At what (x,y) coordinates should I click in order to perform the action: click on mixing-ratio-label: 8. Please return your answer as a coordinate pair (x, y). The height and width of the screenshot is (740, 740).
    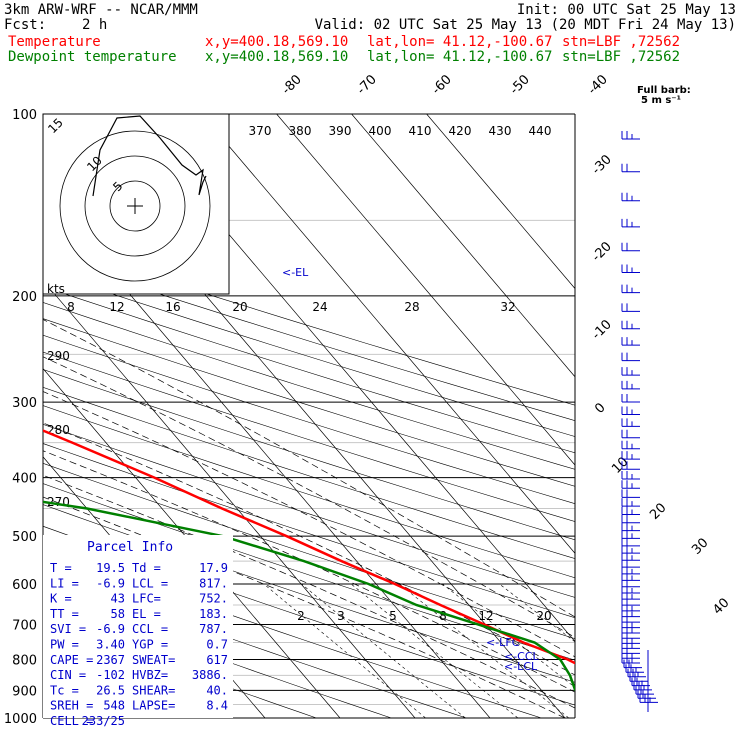
    Looking at the image, I should click on (443, 616).